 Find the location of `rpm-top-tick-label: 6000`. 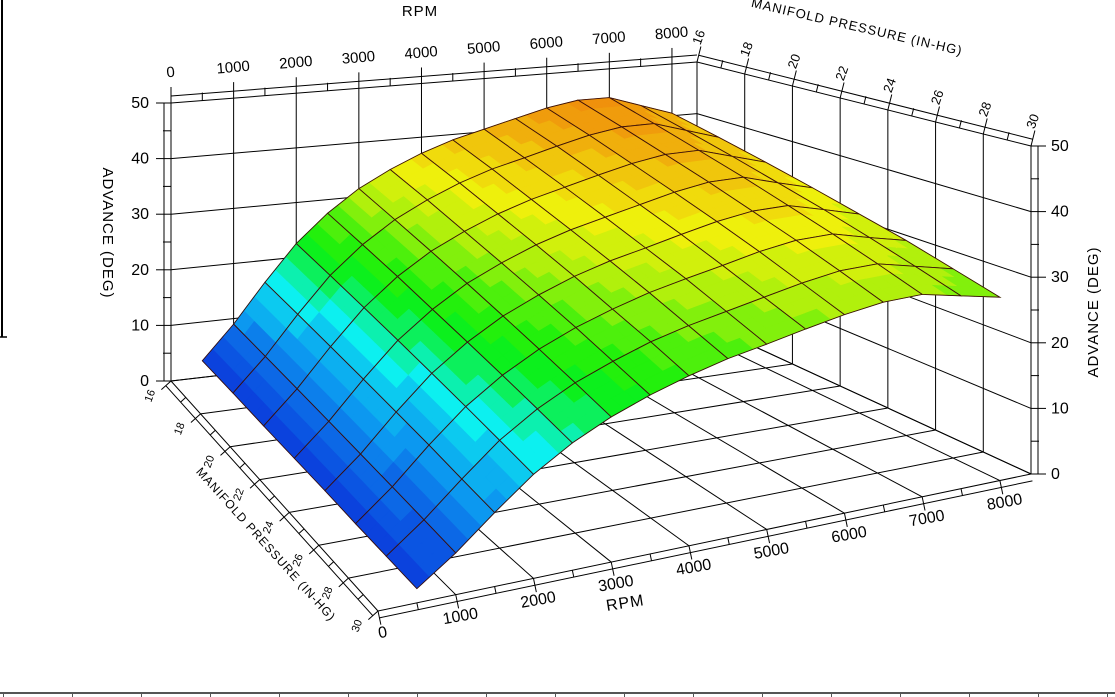

rpm-top-tick-label: 6000 is located at coordinates (546, 43).